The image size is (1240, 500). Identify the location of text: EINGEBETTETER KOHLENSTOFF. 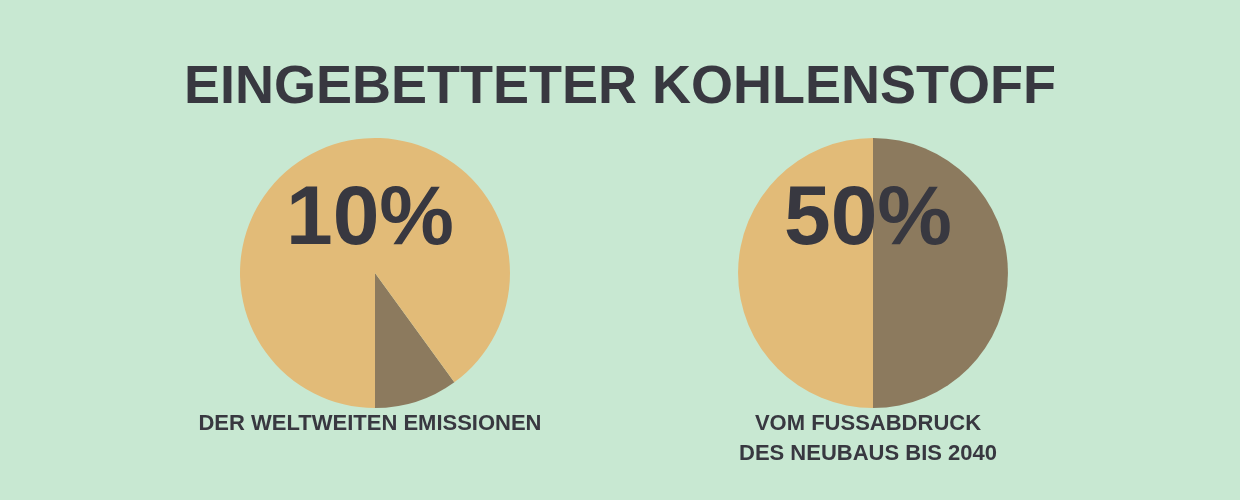
(619, 84).